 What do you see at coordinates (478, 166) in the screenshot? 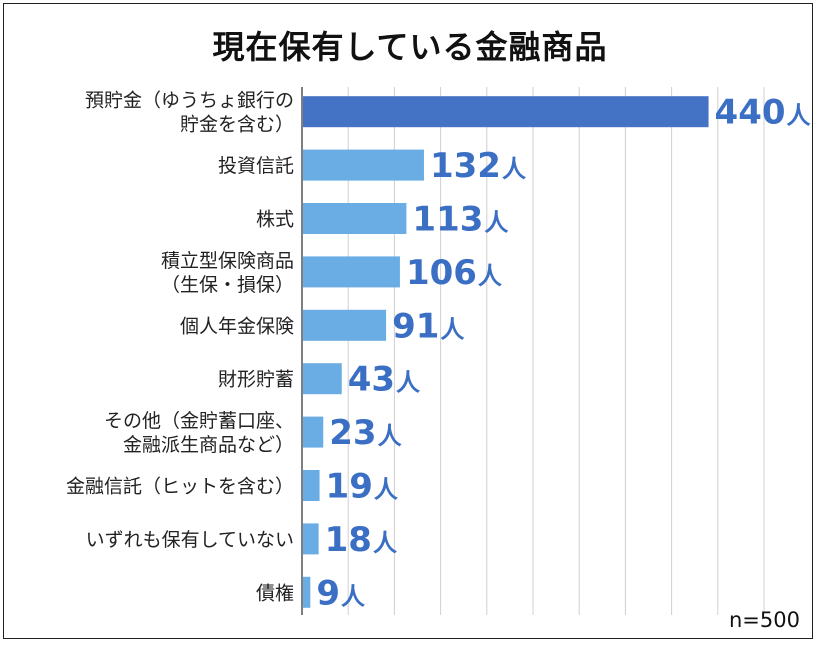
I see `value-label: 132人` at bounding box center [478, 166].